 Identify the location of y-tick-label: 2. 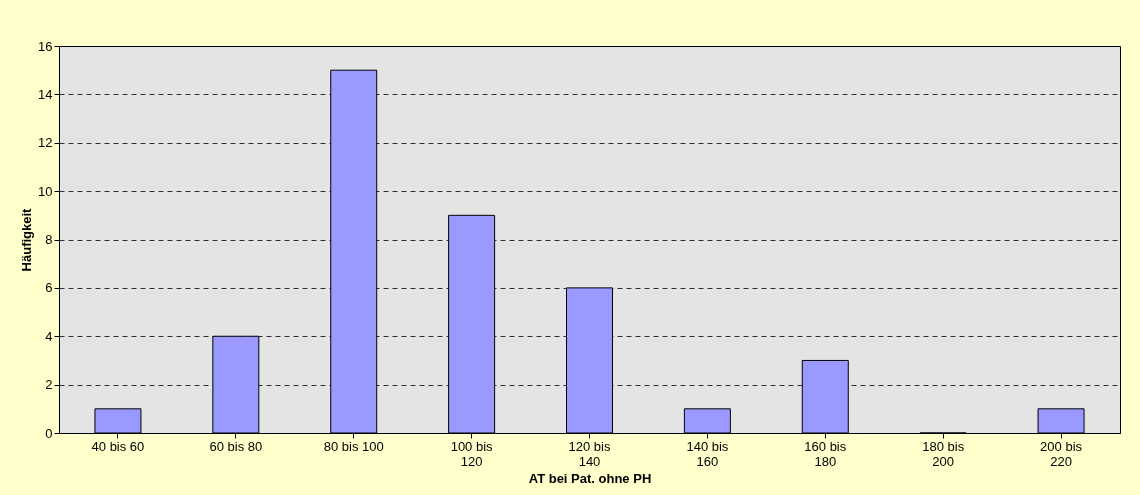
(49, 385).